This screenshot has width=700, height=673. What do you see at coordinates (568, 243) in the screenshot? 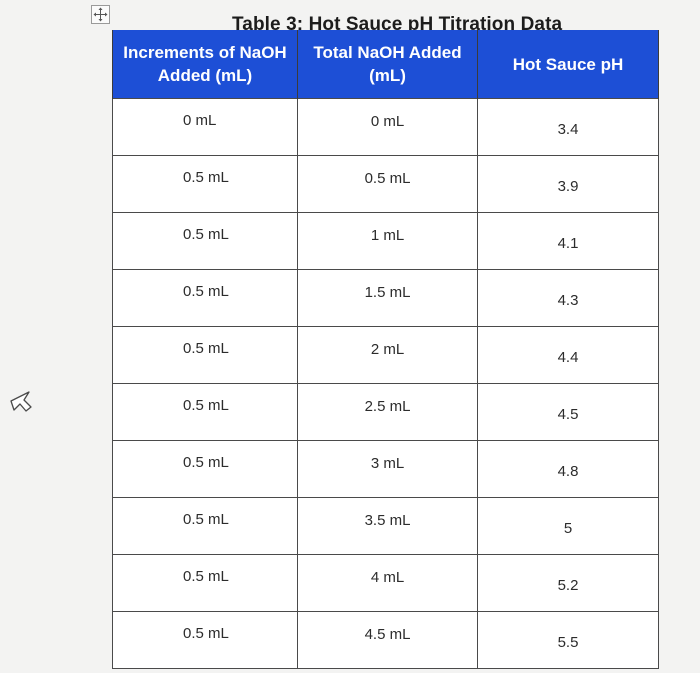
I see `cell-ph-value: 4.1` at bounding box center [568, 243].